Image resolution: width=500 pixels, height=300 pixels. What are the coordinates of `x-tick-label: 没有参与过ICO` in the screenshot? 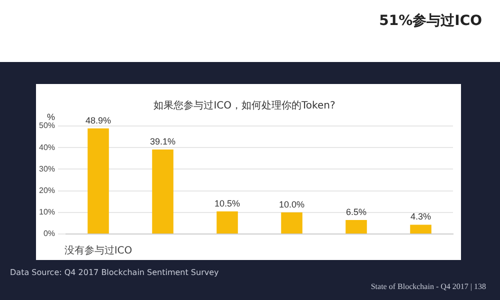 It's located at (98, 250).